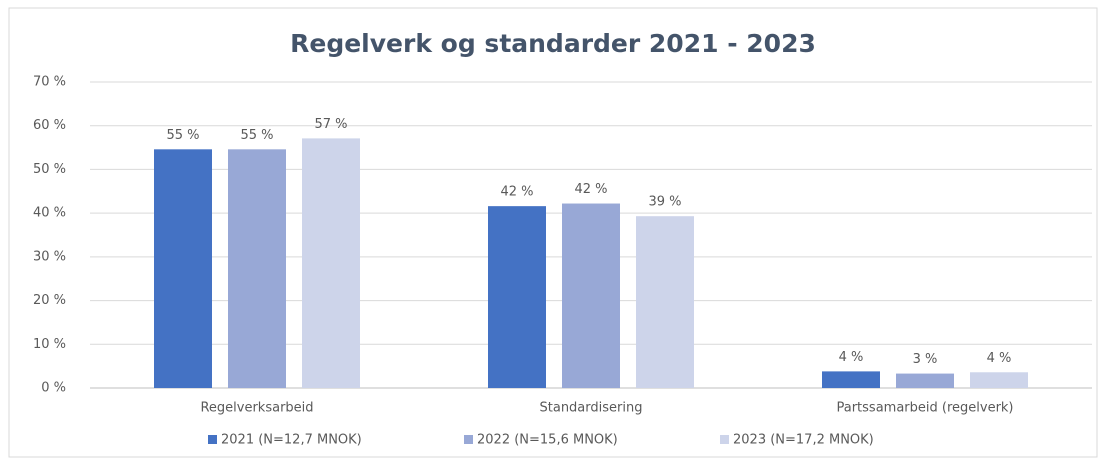 This screenshot has height=458, width=1106. I want to click on y-tick-label: 30 %, so click(49, 256).